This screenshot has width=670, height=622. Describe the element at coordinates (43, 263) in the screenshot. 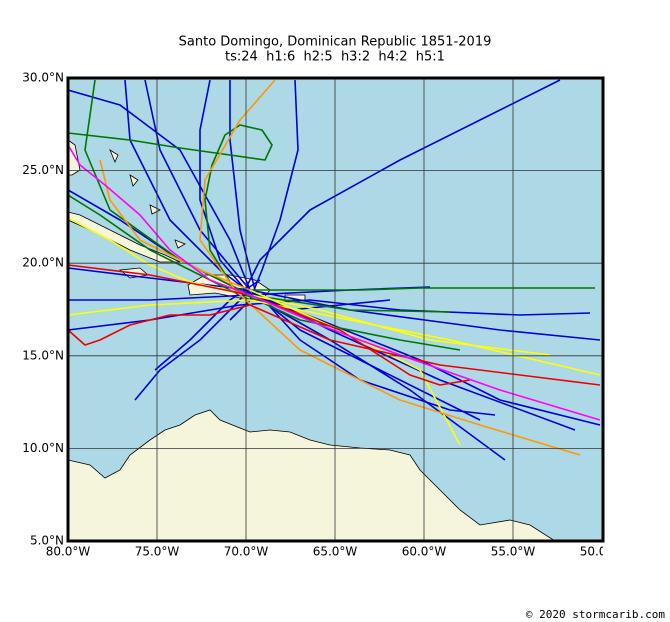

I see `lat-label: 20.0°N` at that location.